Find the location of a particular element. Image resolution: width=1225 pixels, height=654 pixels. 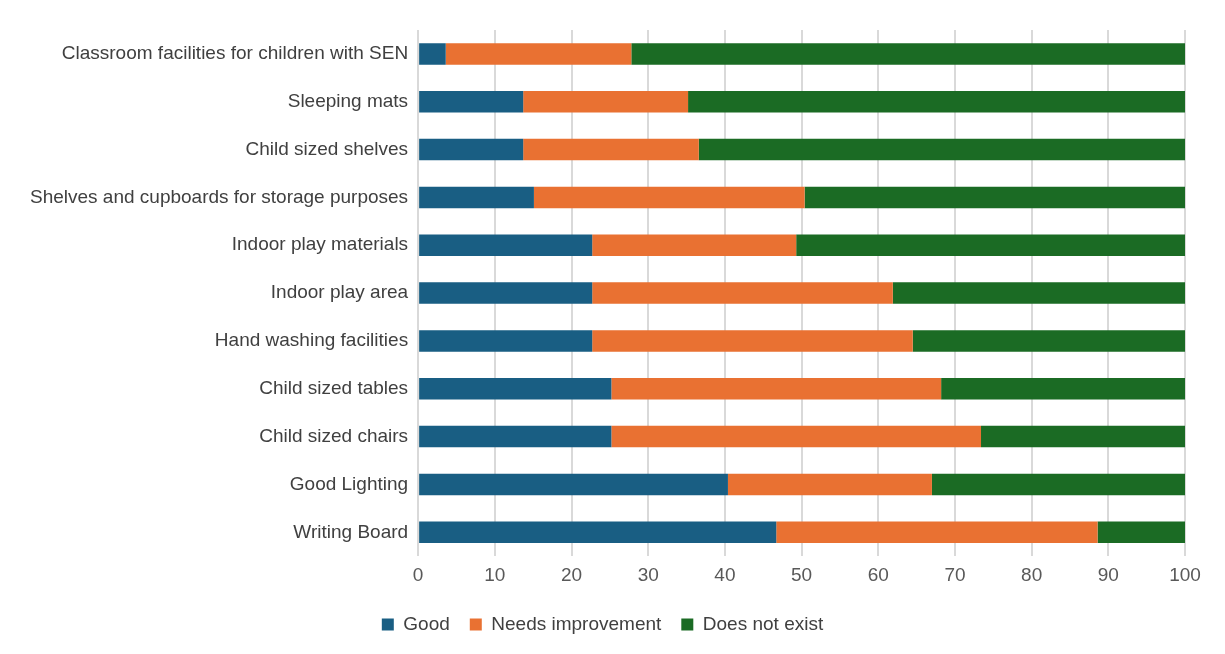

x-tick-label: 40 is located at coordinates (725, 574).